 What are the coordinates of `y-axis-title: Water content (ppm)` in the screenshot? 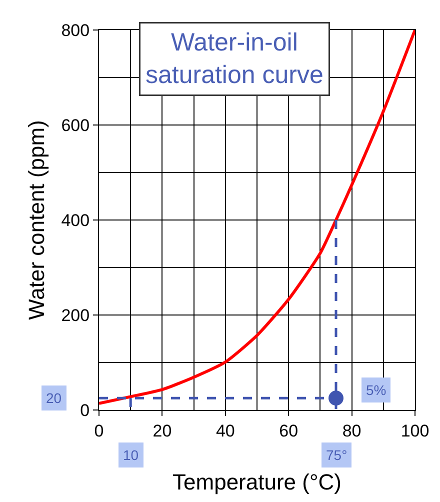 It's located at (37, 220).